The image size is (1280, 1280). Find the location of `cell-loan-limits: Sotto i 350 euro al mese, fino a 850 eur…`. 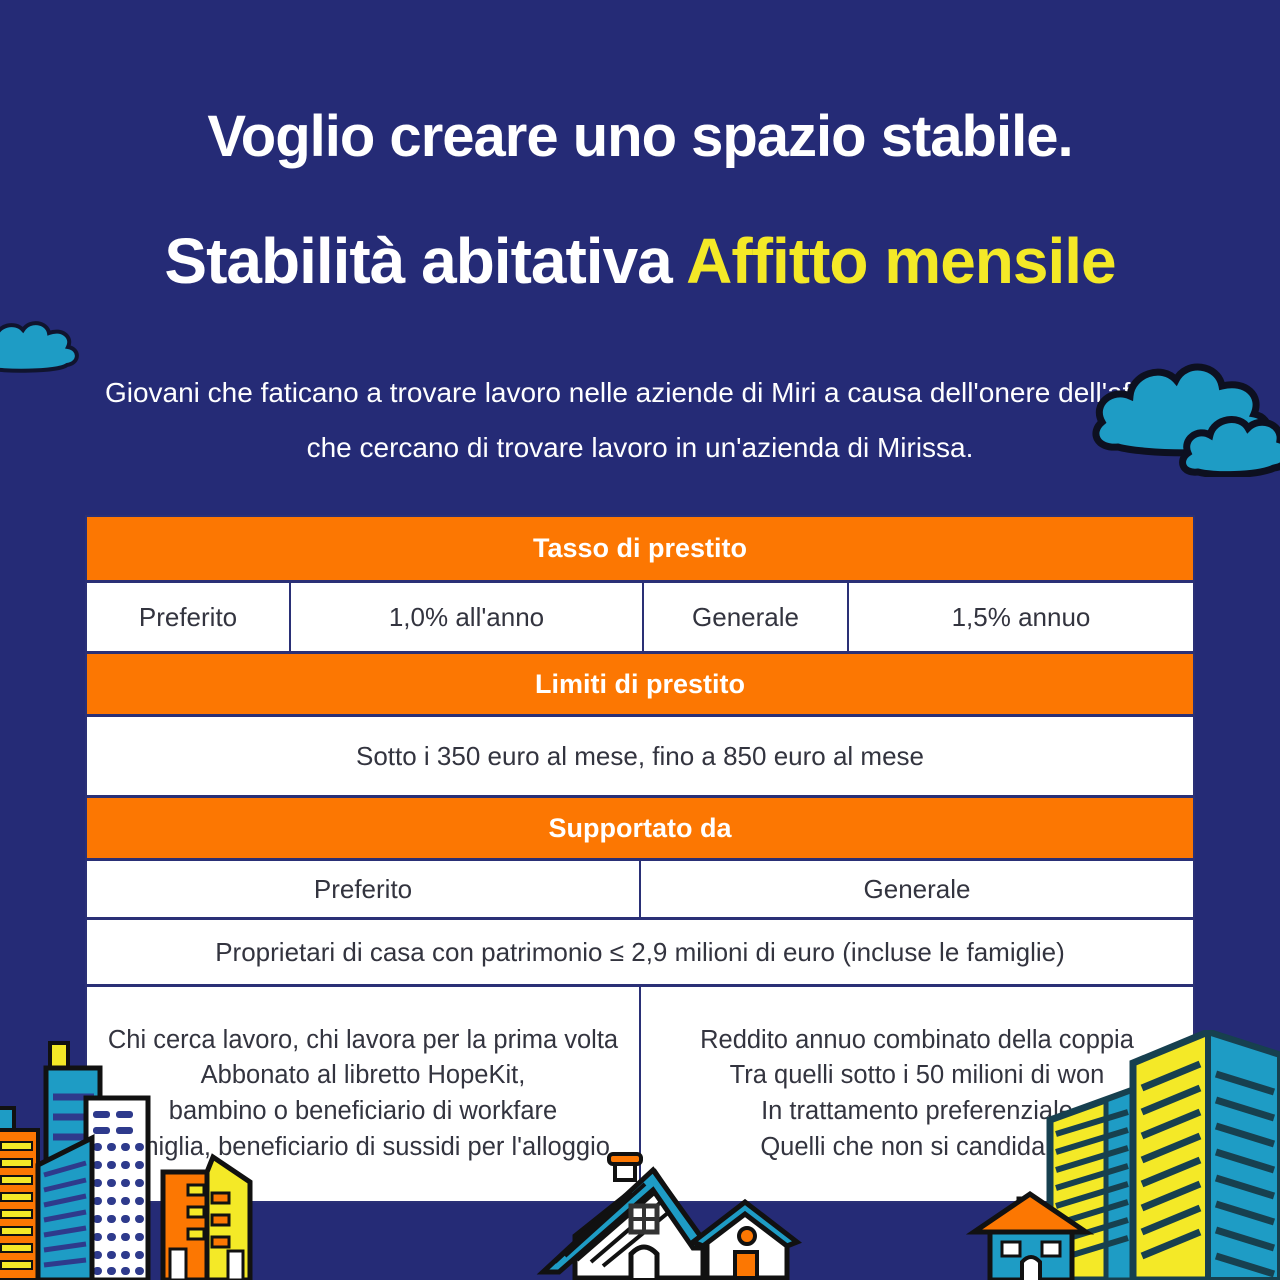

cell-loan-limits: Sotto i 350 euro al mese, fino a 850 eur… is located at coordinates (640, 756).